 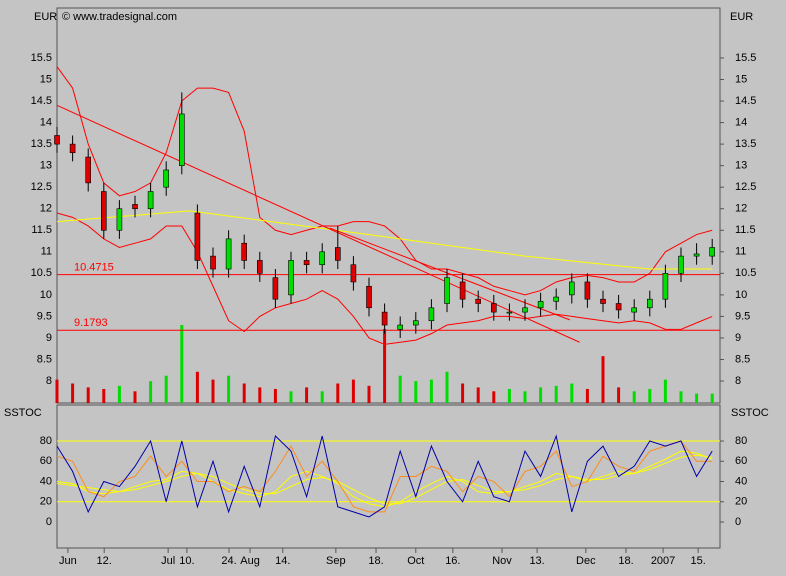 I want to click on y-tick-label: 10, so click(x=741, y=295).